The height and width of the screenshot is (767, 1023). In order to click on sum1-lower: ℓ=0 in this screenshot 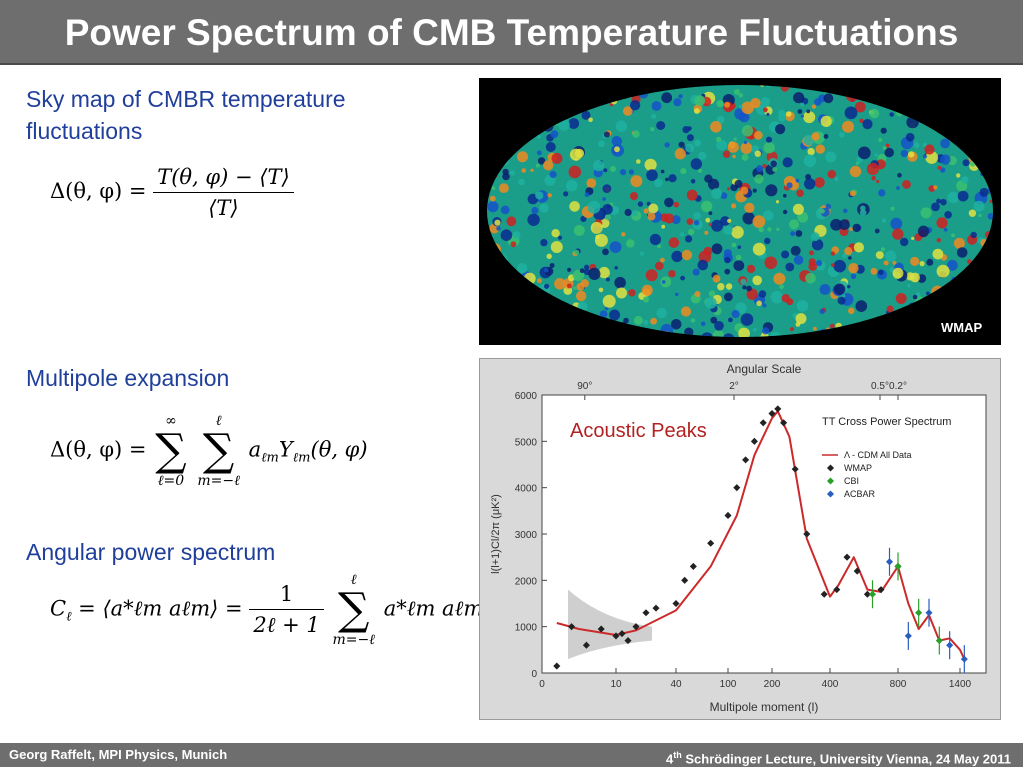, I will do `click(171, 481)`.